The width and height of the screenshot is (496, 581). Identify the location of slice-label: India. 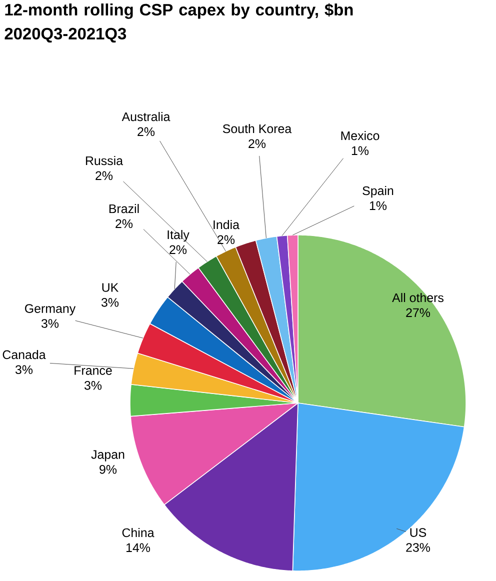
(227, 225).